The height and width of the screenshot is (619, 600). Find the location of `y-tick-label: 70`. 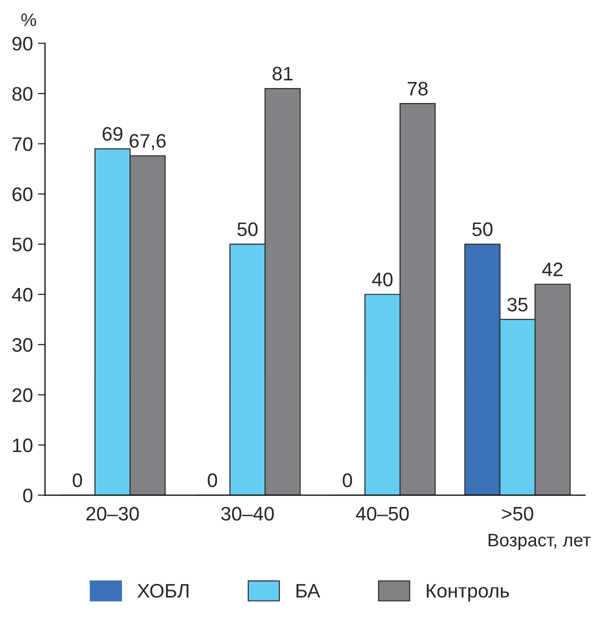

y-tick-label: 70 is located at coordinates (22, 144).